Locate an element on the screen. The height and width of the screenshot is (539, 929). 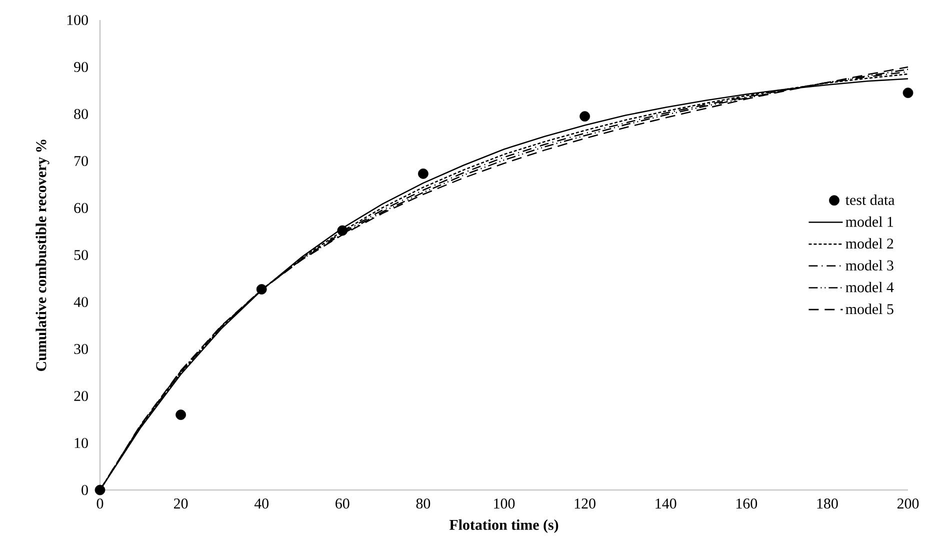
y-tick-label: 80 is located at coordinates (81, 114).